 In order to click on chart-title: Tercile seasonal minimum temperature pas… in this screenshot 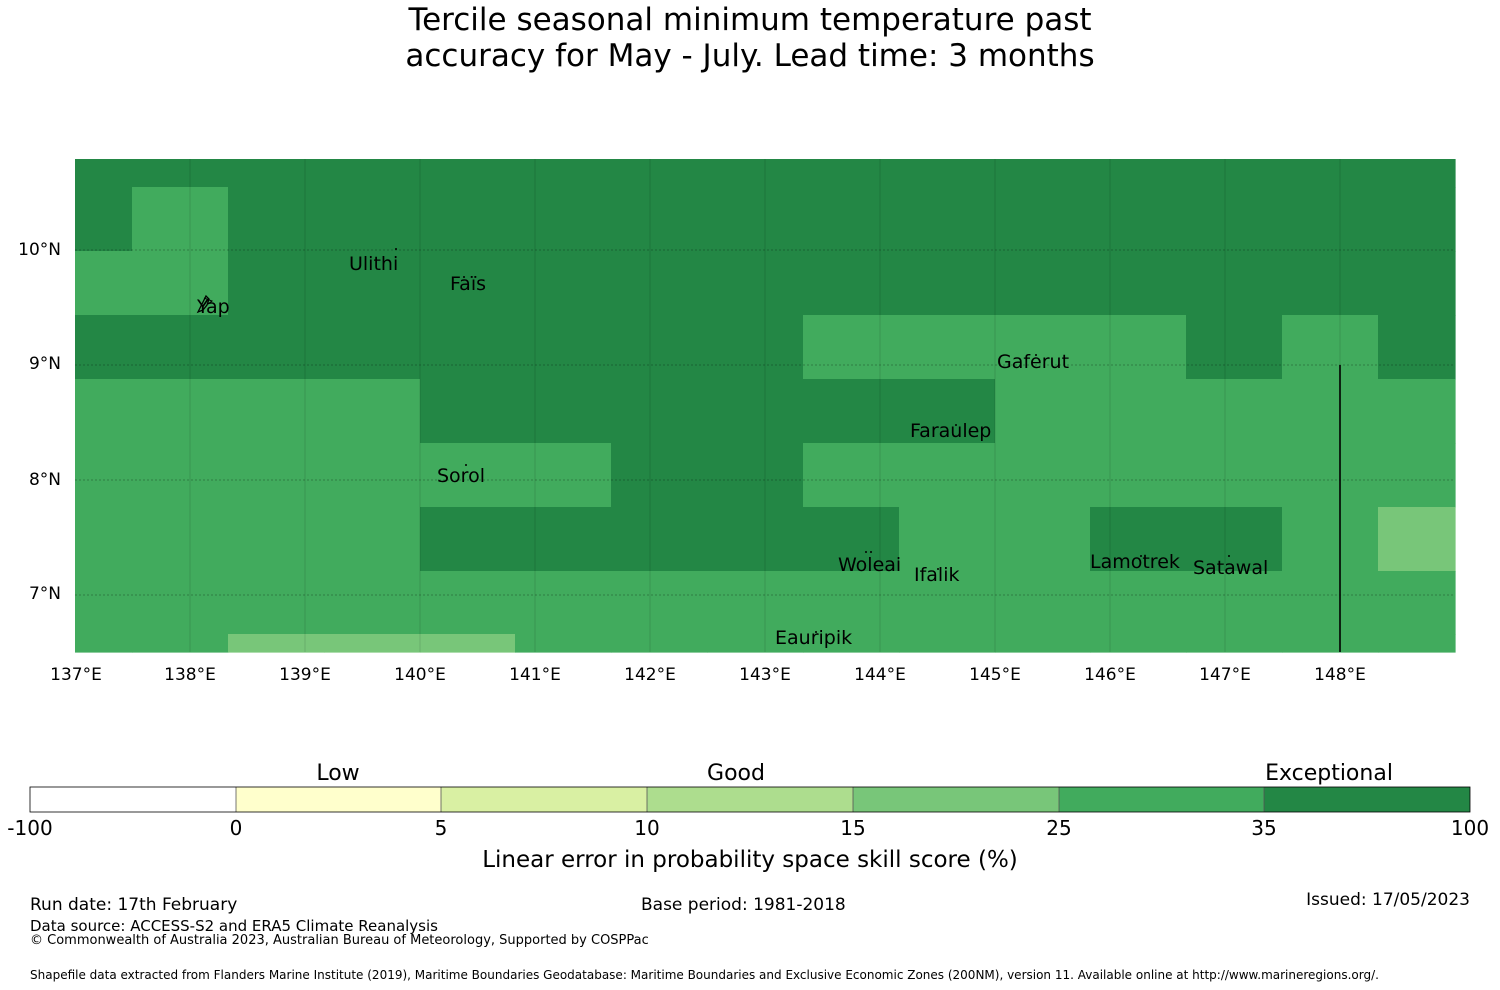, I will do `click(750, 38)`.